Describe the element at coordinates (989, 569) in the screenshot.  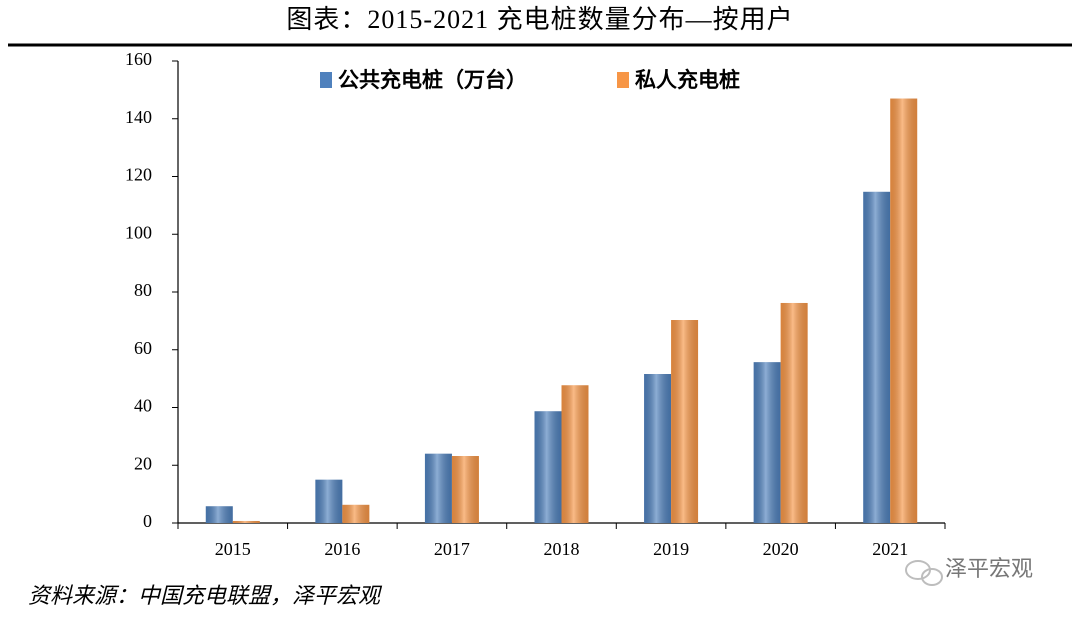
I see `watermark: 泽平宏观` at that location.